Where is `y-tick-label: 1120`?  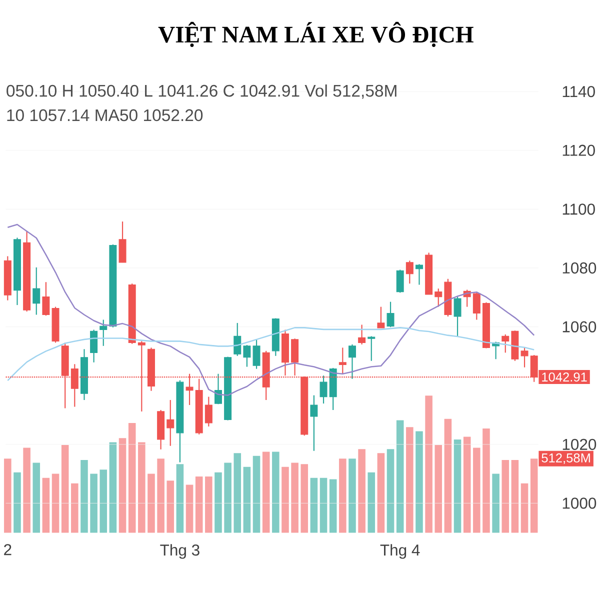
y-tick-label: 1120 is located at coordinates (578, 150).